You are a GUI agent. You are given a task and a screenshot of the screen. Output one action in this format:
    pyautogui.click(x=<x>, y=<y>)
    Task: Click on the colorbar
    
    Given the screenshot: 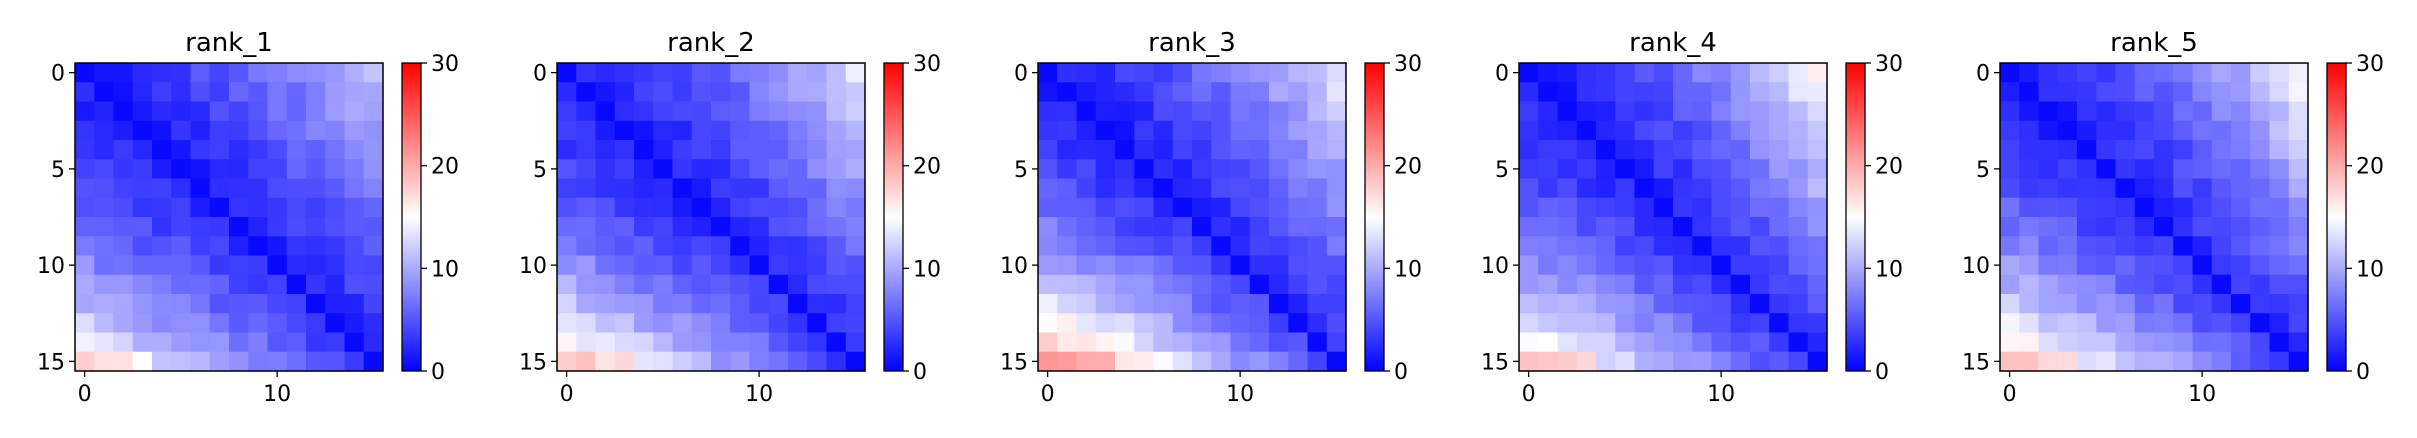 What is the action you would take?
    pyautogui.click(x=2336, y=217)
    